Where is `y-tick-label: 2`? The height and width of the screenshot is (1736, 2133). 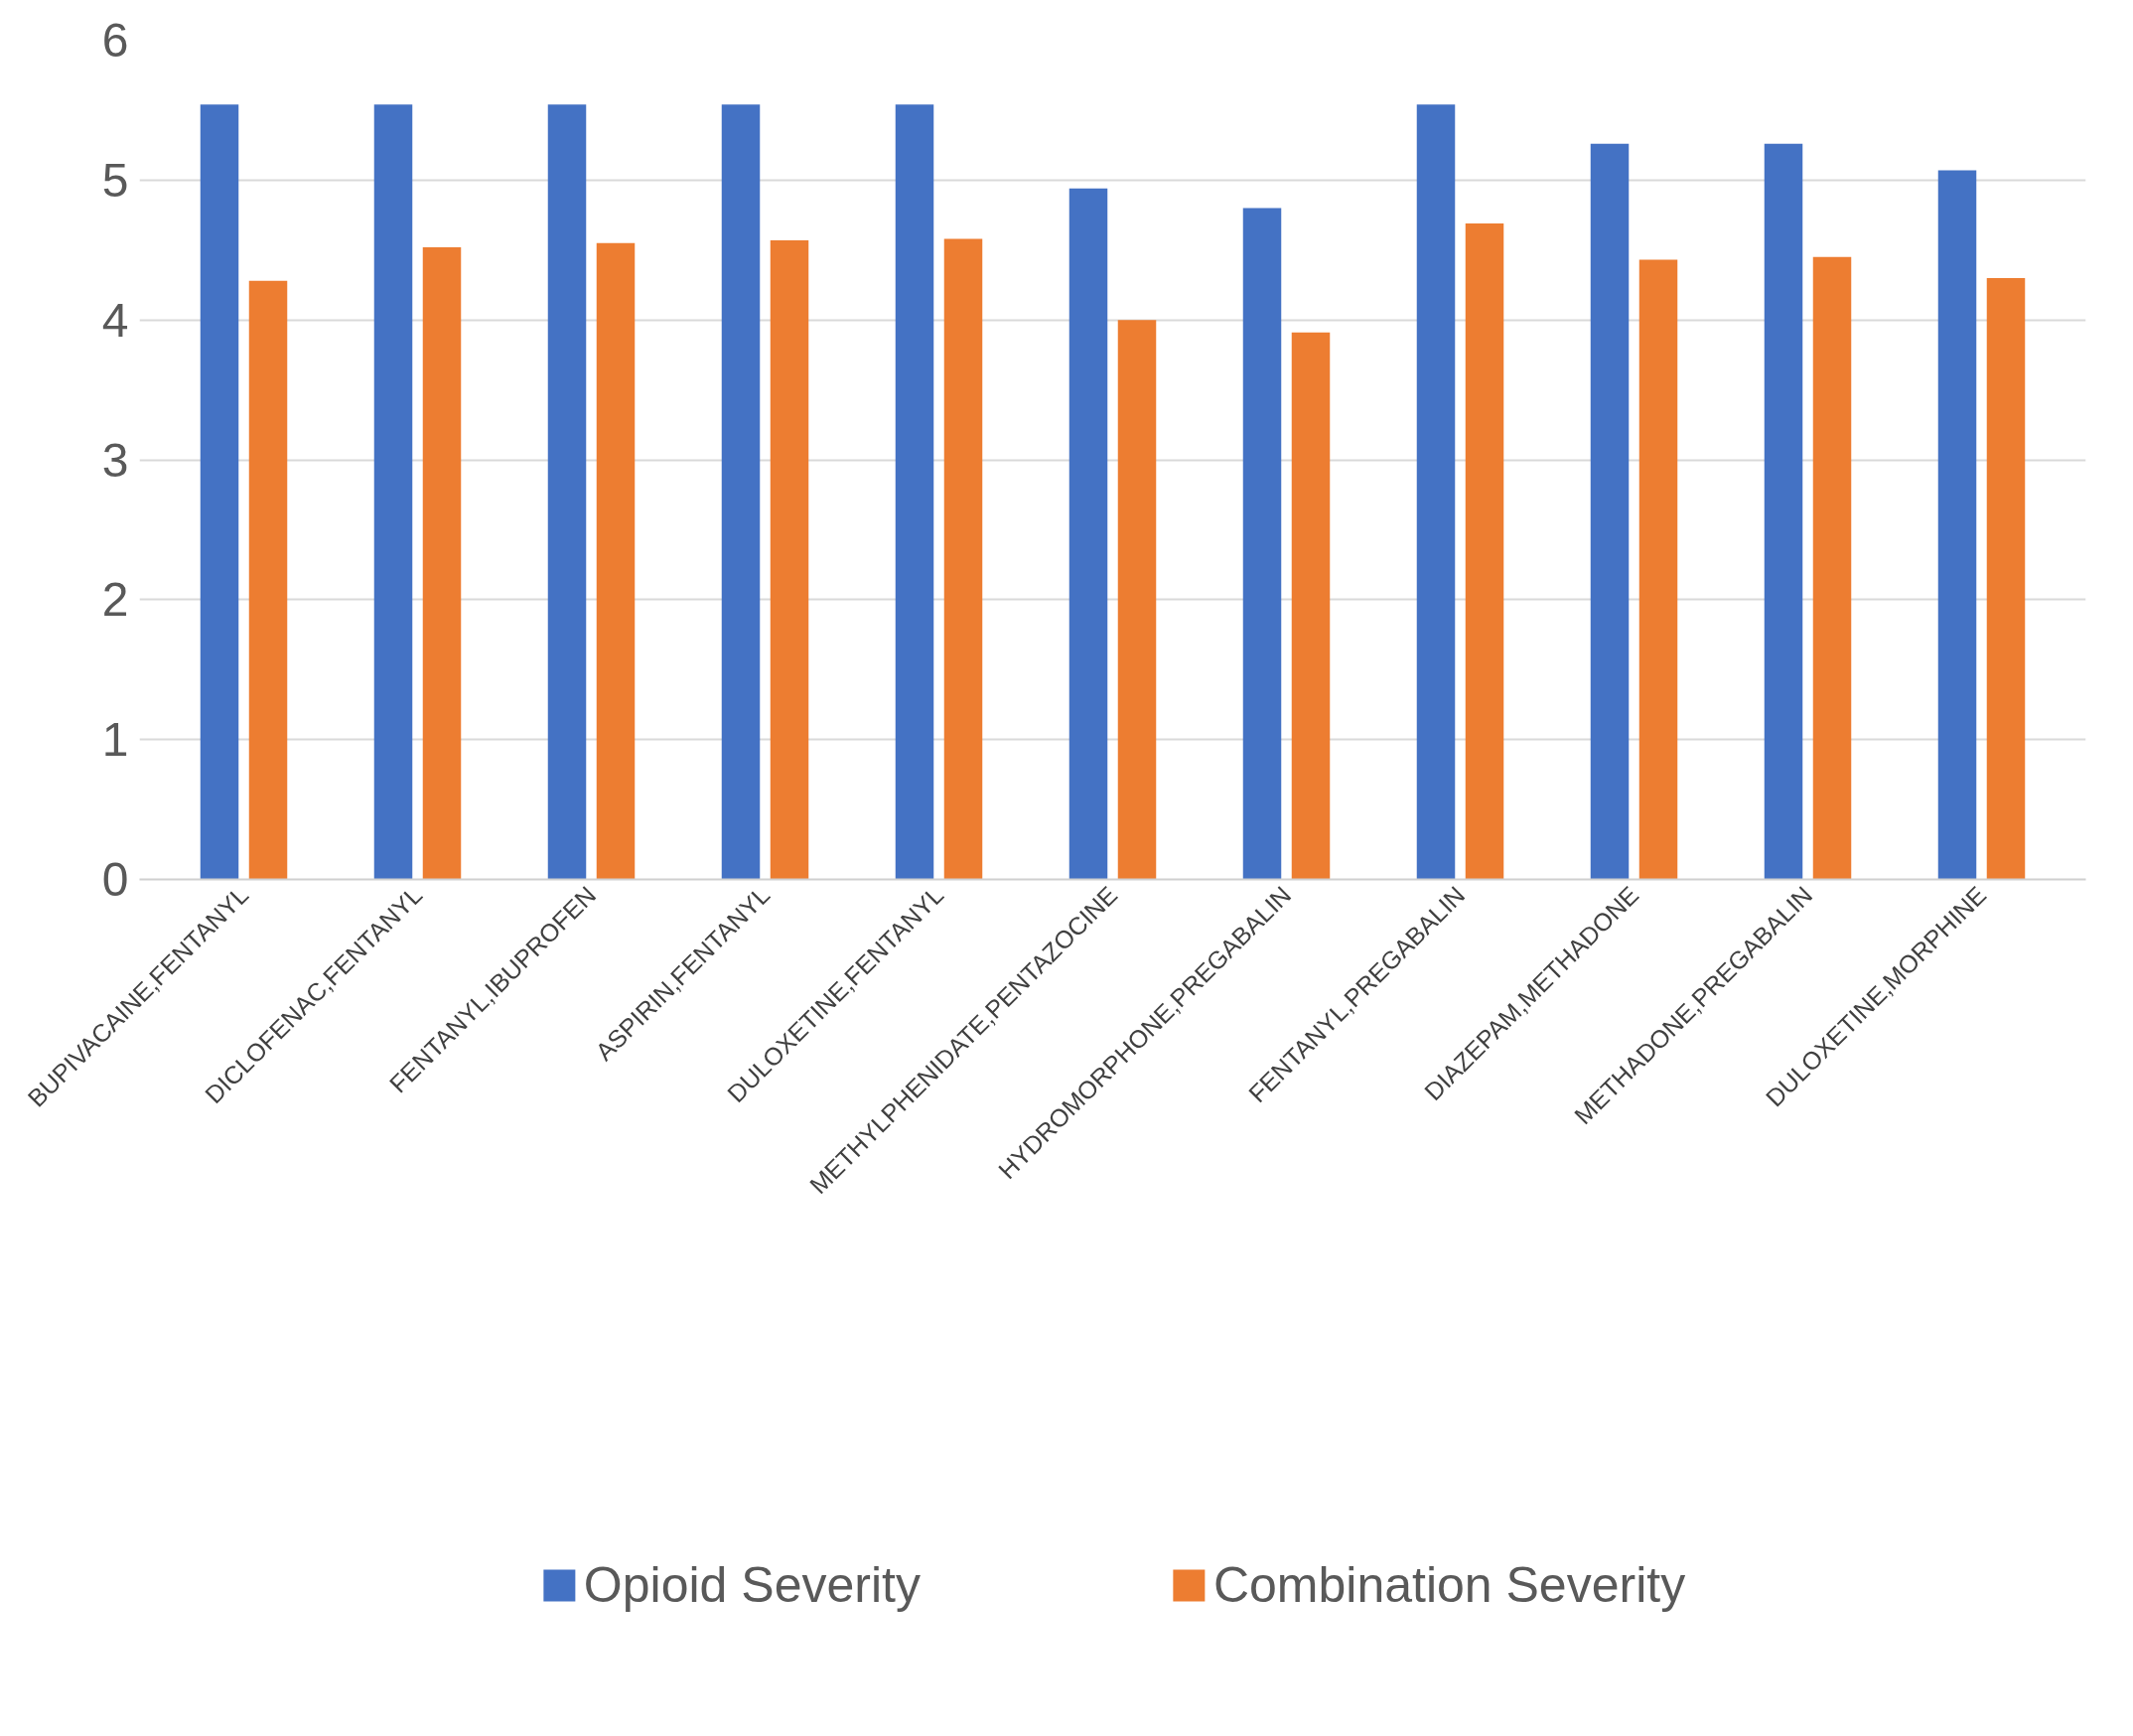 y-tick-label: 2 is located at coordinates (115, 600).